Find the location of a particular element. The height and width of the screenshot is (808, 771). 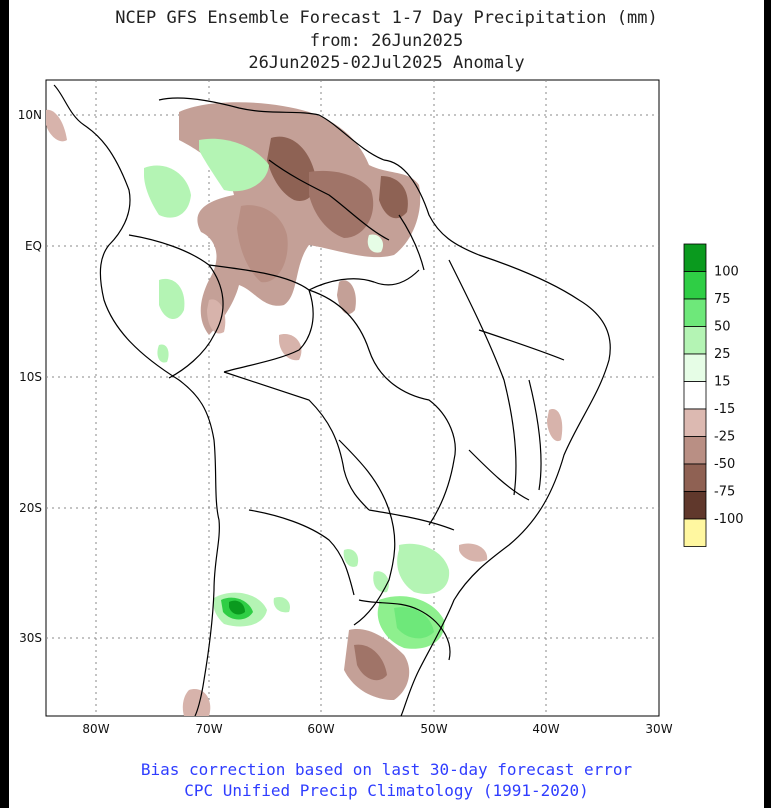

color-legend: 100 75 50 25 15 -15 -25 -50 -75 -100 is located at coordinates (713, 395).